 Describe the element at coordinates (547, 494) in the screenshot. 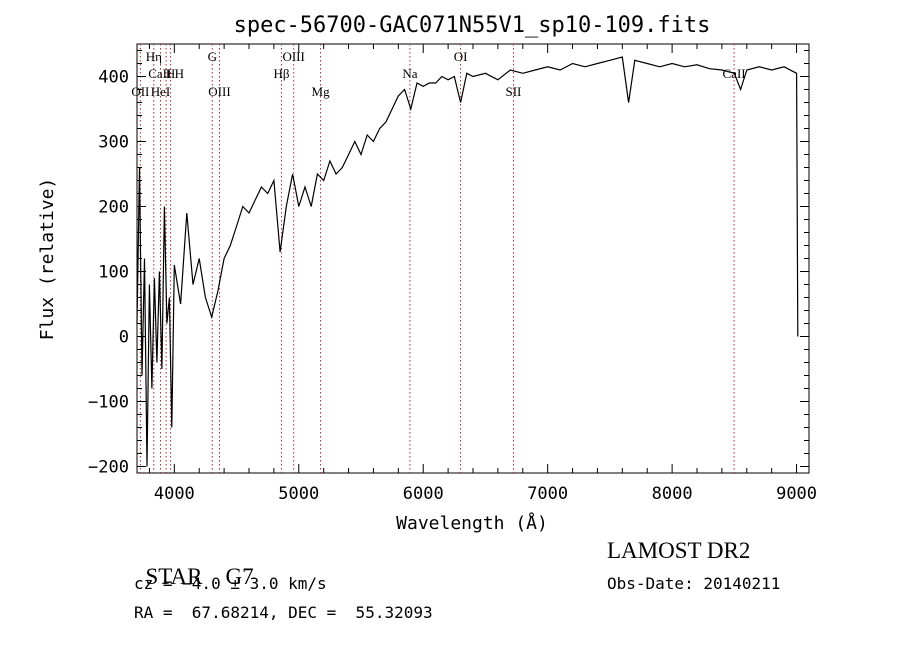

I see `x-tick-label-3: 7000` at that location.